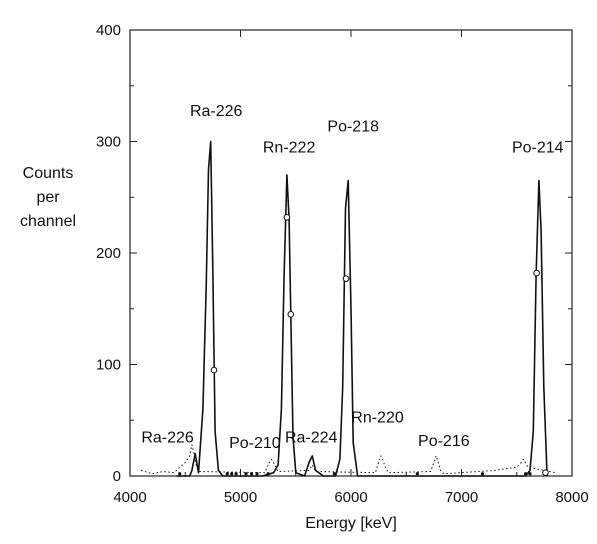 This screenshot has height=544, width=597. I want to click on peak-label: Po-218, so click(353, 126).